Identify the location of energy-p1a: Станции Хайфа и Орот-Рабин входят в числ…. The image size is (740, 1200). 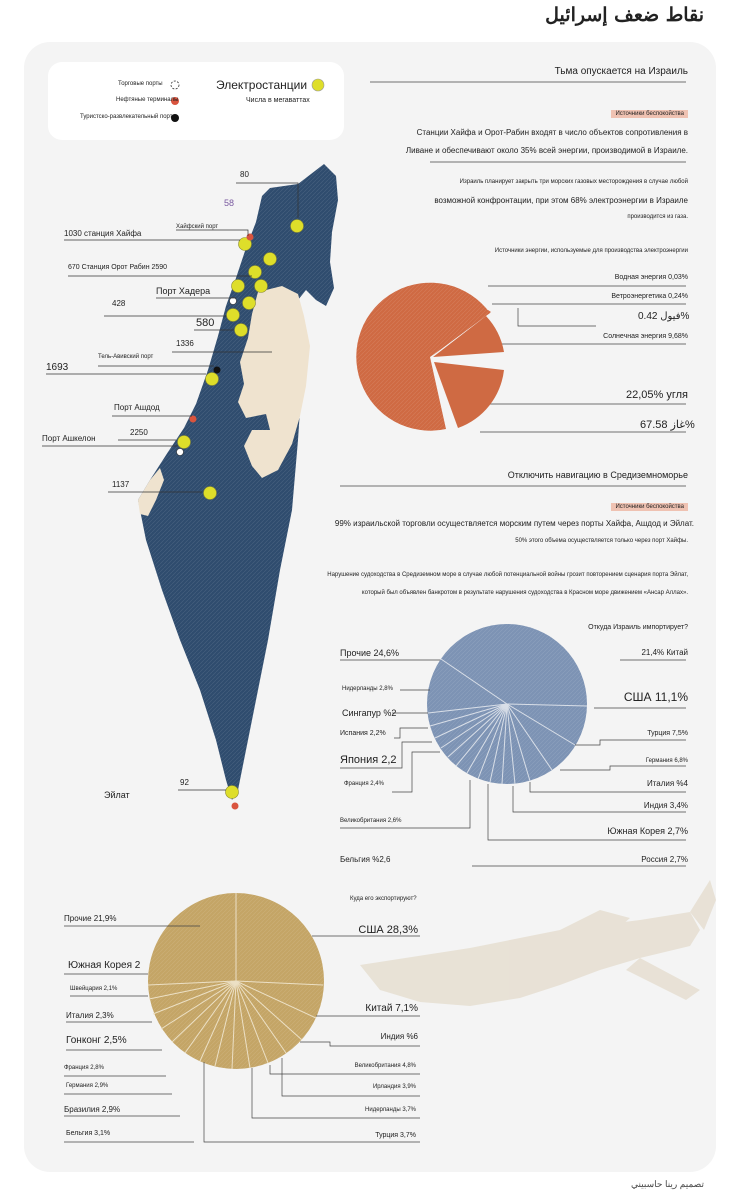
(552, 132).